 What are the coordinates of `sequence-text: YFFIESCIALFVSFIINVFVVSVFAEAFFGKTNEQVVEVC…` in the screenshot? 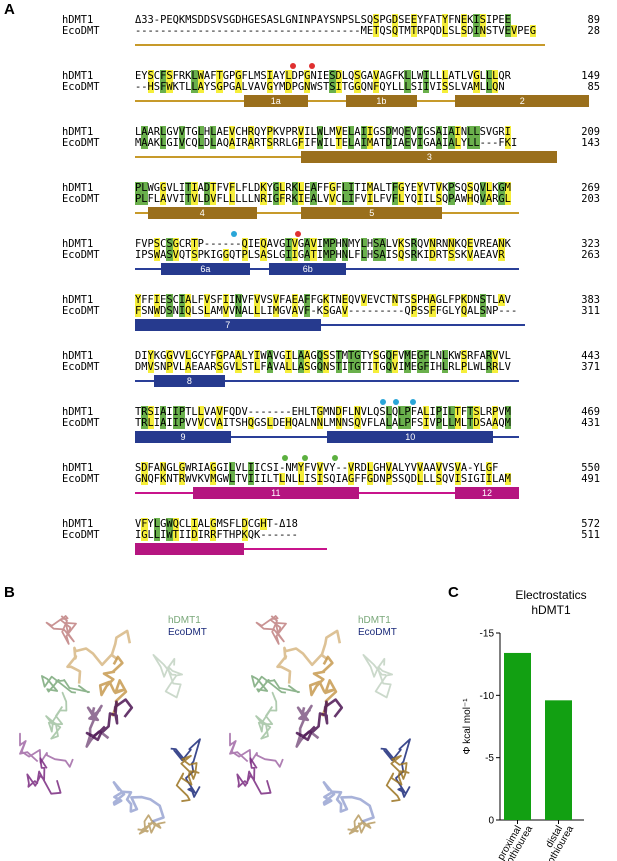 It's located at (323, 300).